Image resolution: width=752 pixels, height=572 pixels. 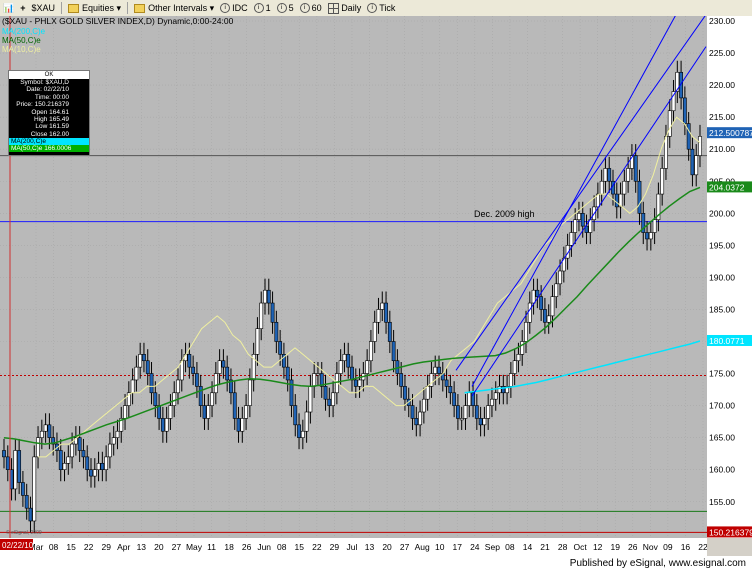 I want to click on info-symbol: Symbol: $XAU,D, so click(x=44, y=82).